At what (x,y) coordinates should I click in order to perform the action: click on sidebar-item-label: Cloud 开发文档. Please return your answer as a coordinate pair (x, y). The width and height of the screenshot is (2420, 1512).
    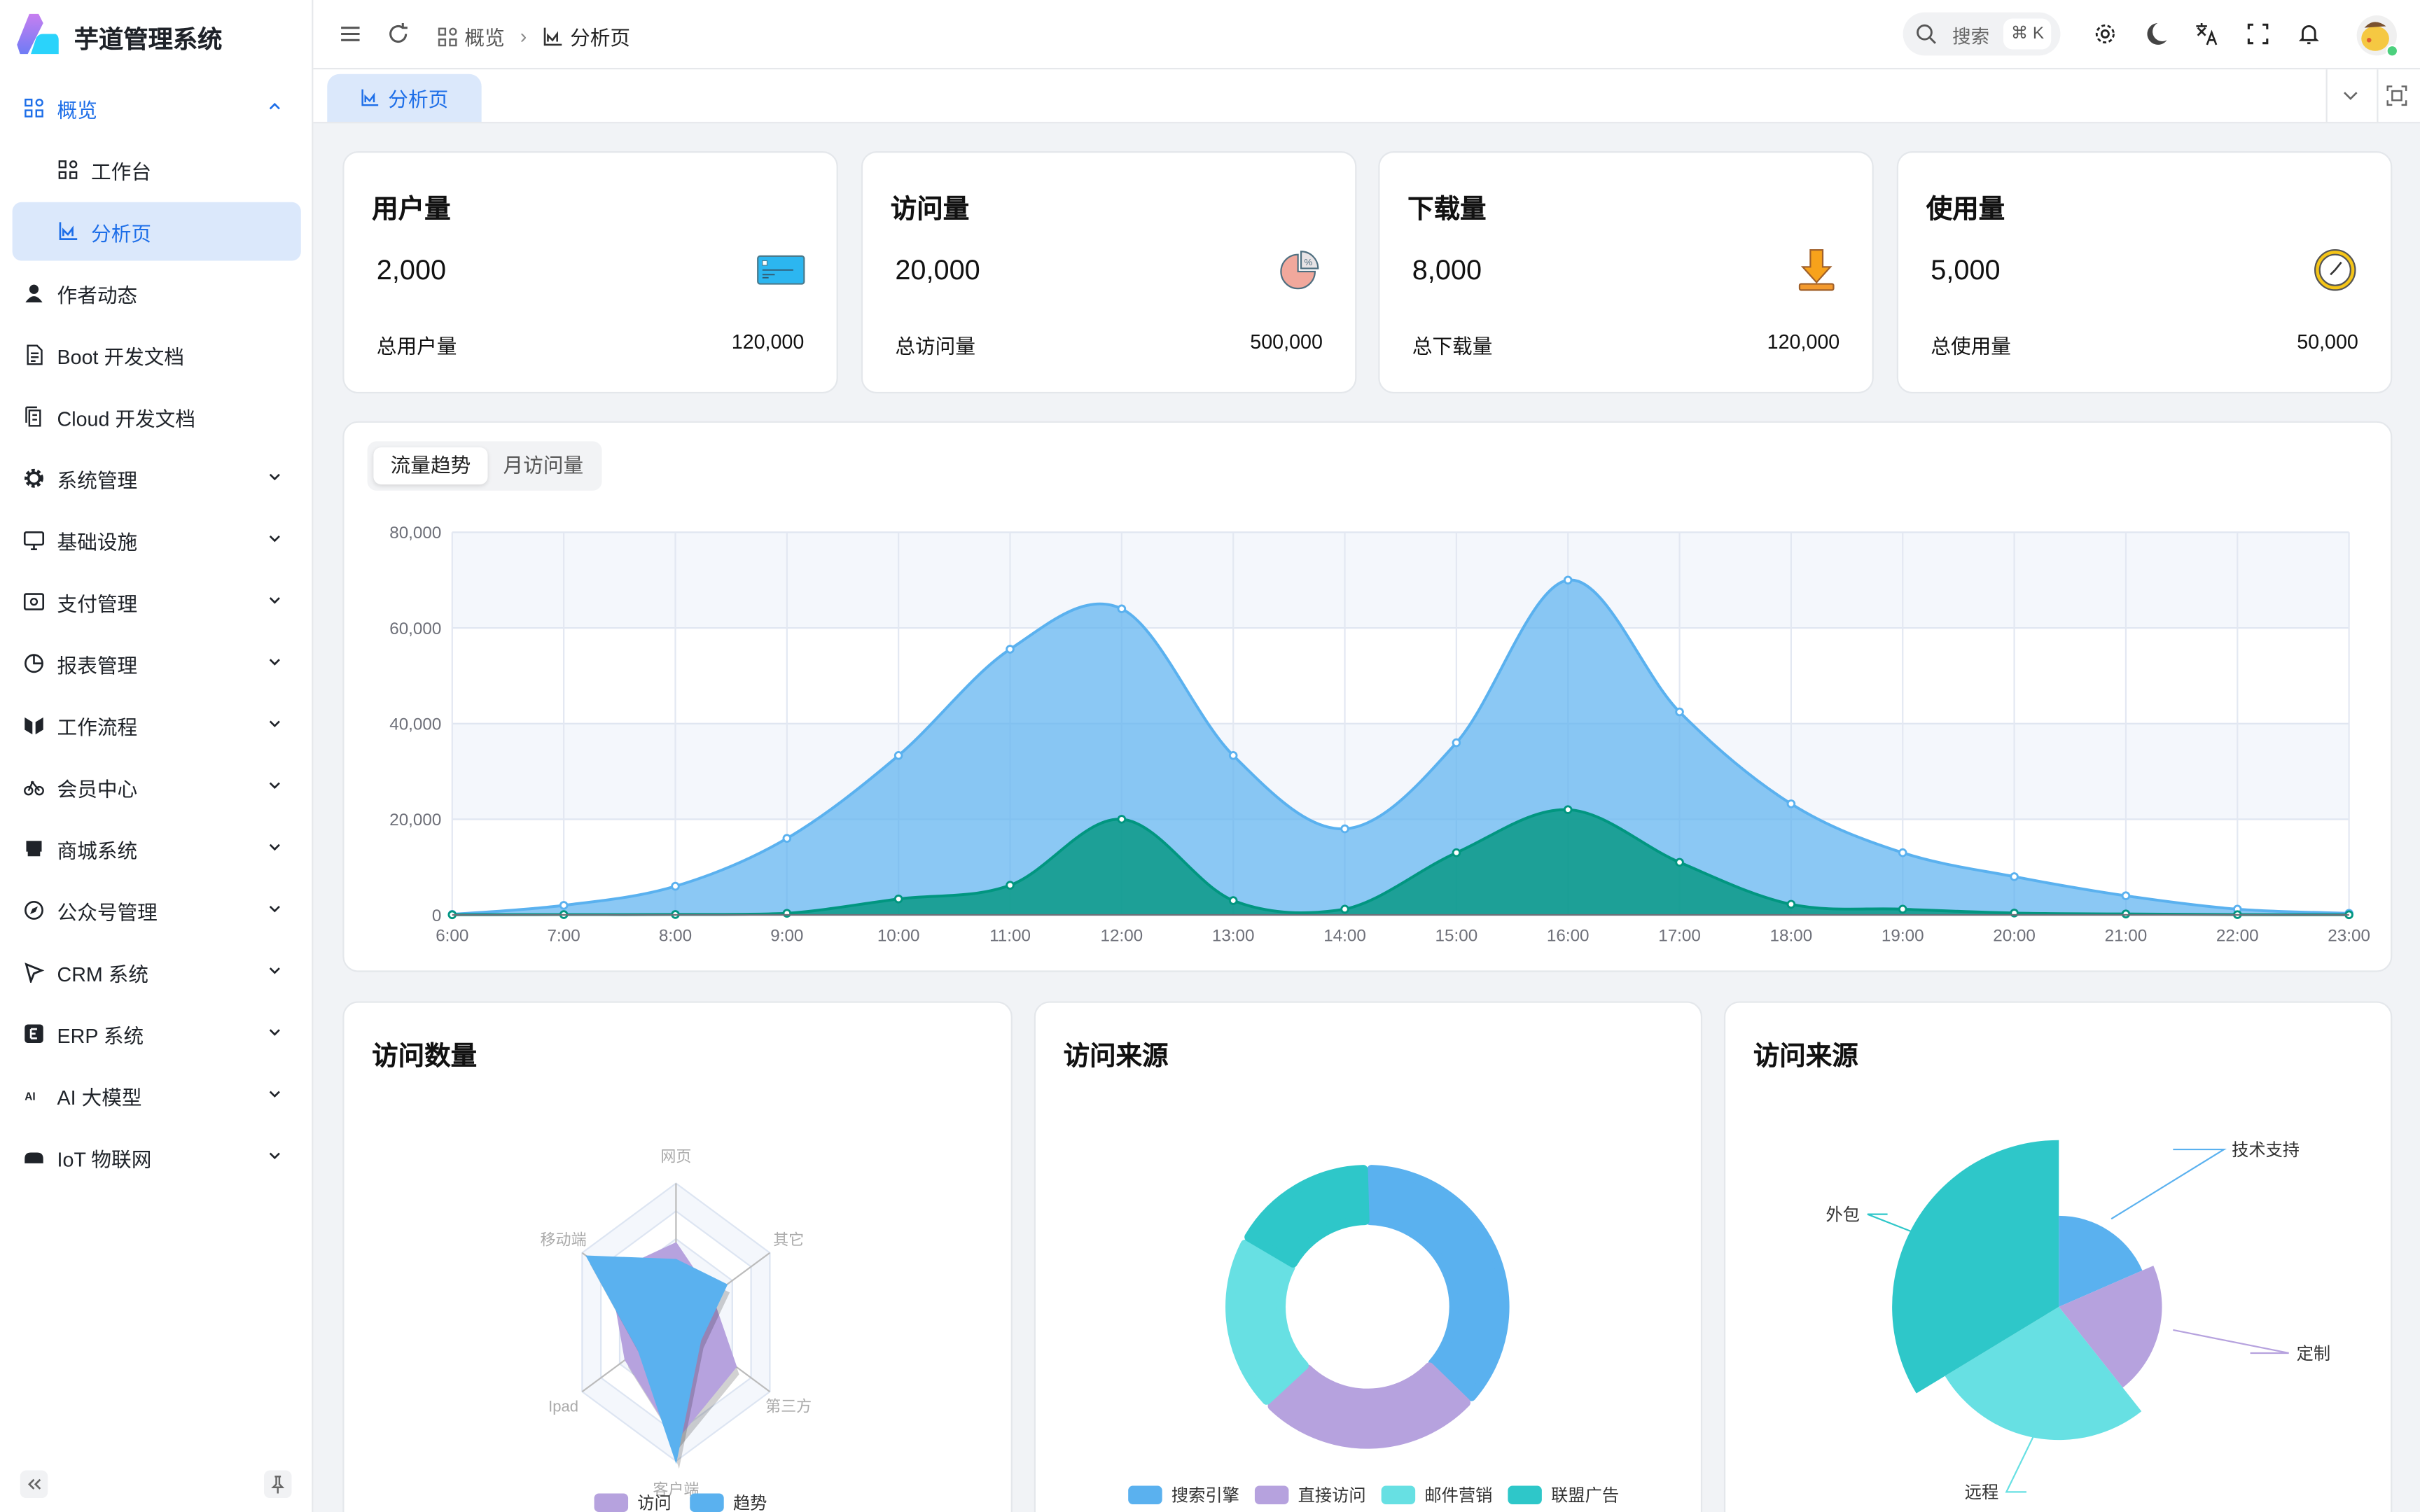
    Looking at the image, I should click on (126, 418).